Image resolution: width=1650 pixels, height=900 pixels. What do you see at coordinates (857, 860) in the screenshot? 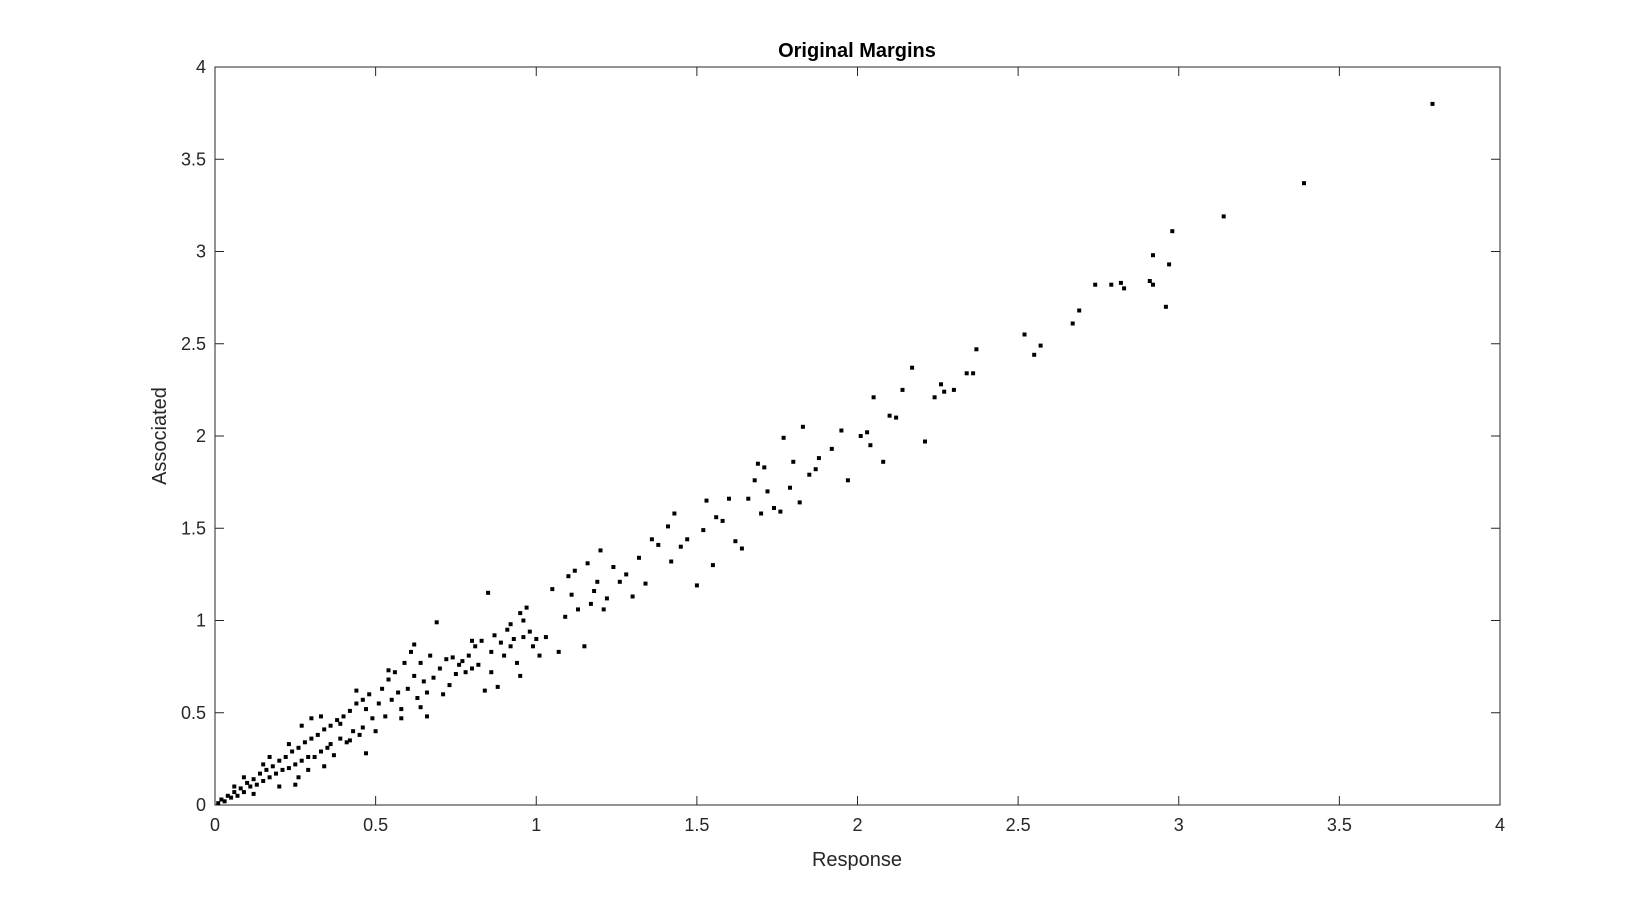
I see `x-axis-title: Response` at bounding box center [857, 860].